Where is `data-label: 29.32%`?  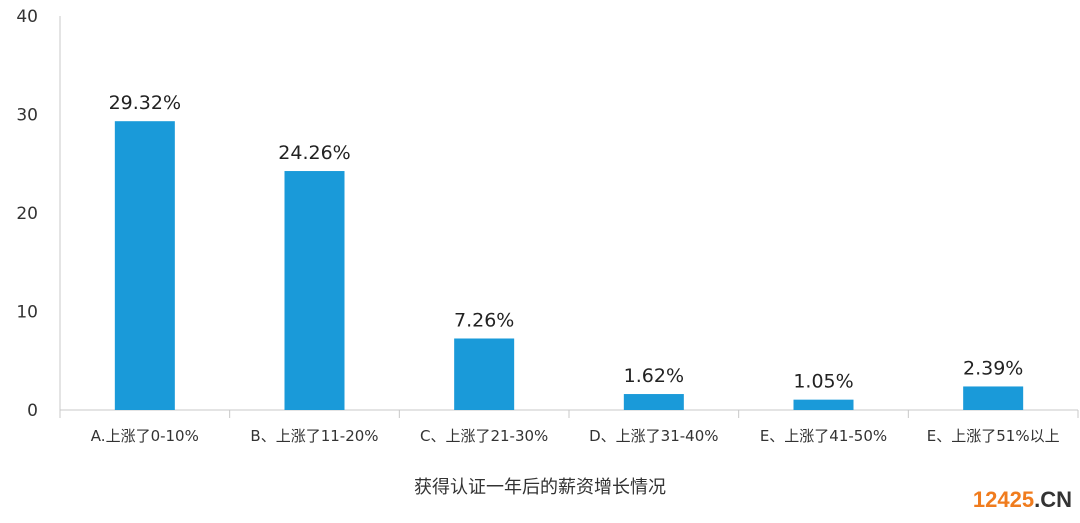 data-label: 29.32% is located at coordinates (145, 103).